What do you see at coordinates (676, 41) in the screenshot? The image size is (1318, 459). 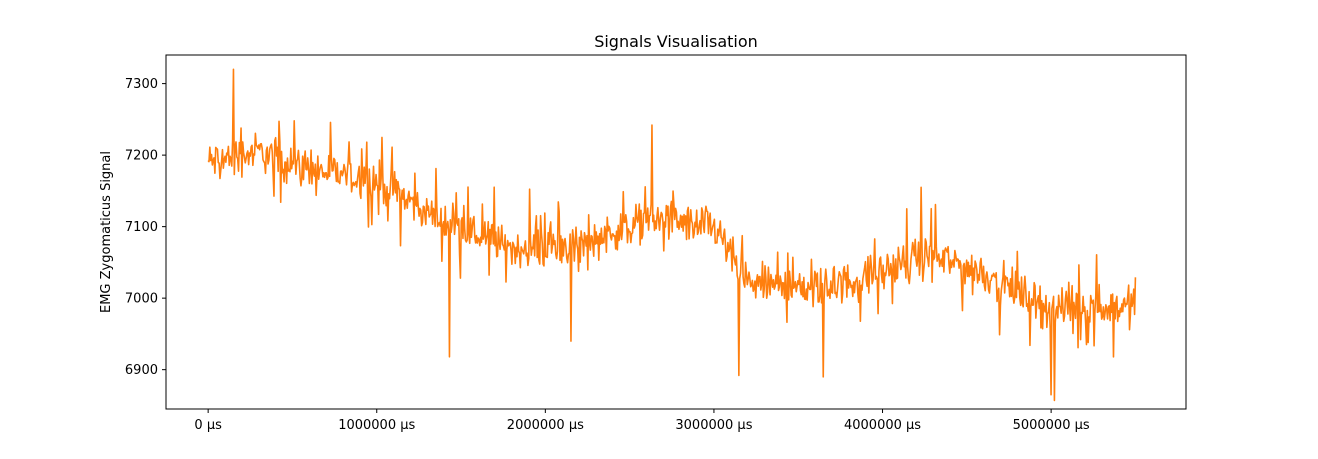 I see `chart-title: Signals Visualisation` at bounding box center [676, 41].